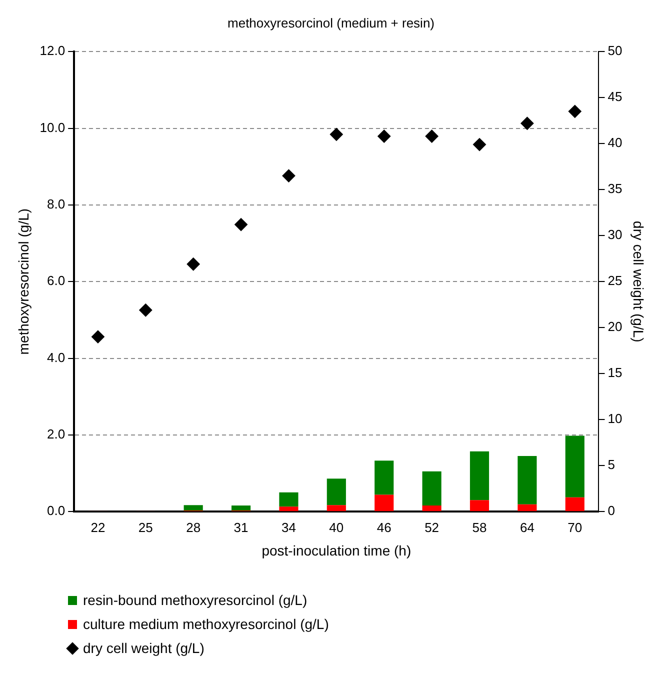 Image resolution: width=662 pixels, height=676 pixels. What do you see at coordinates (56, 357) in the screenshot?
I see `y-tick-label: 4.0` at bounding box center [56, 357].